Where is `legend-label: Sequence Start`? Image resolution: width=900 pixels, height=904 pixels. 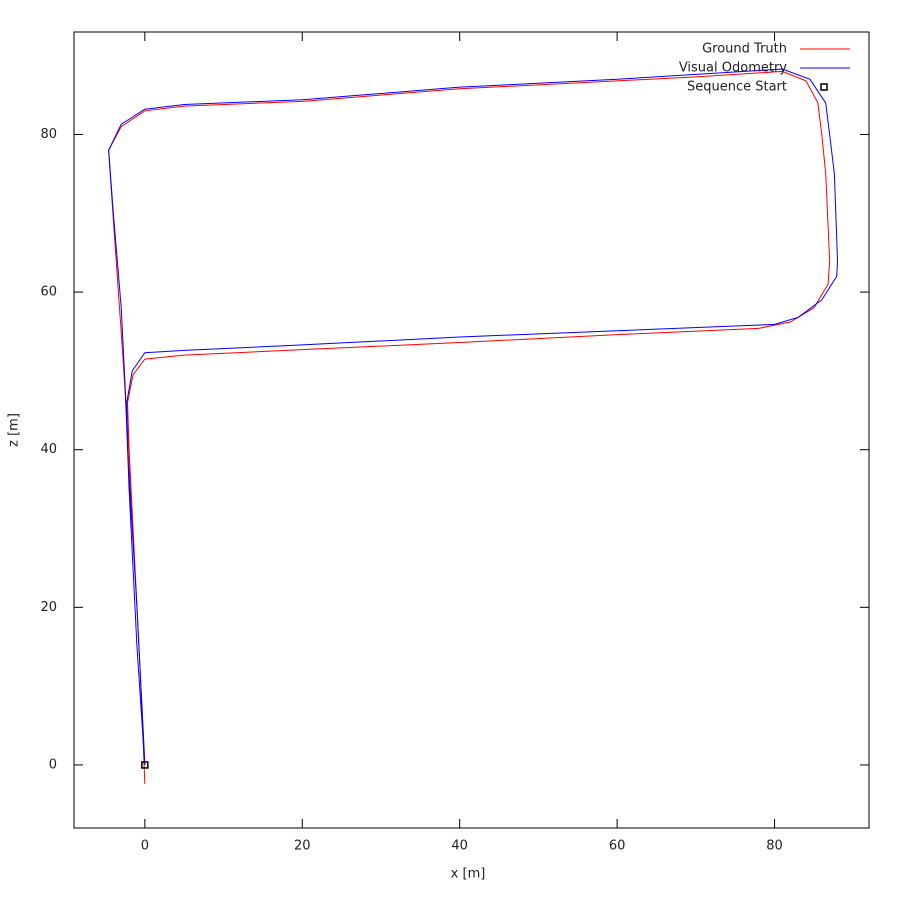 legend-label: Sequence Start is located at coordinates (737, 87).